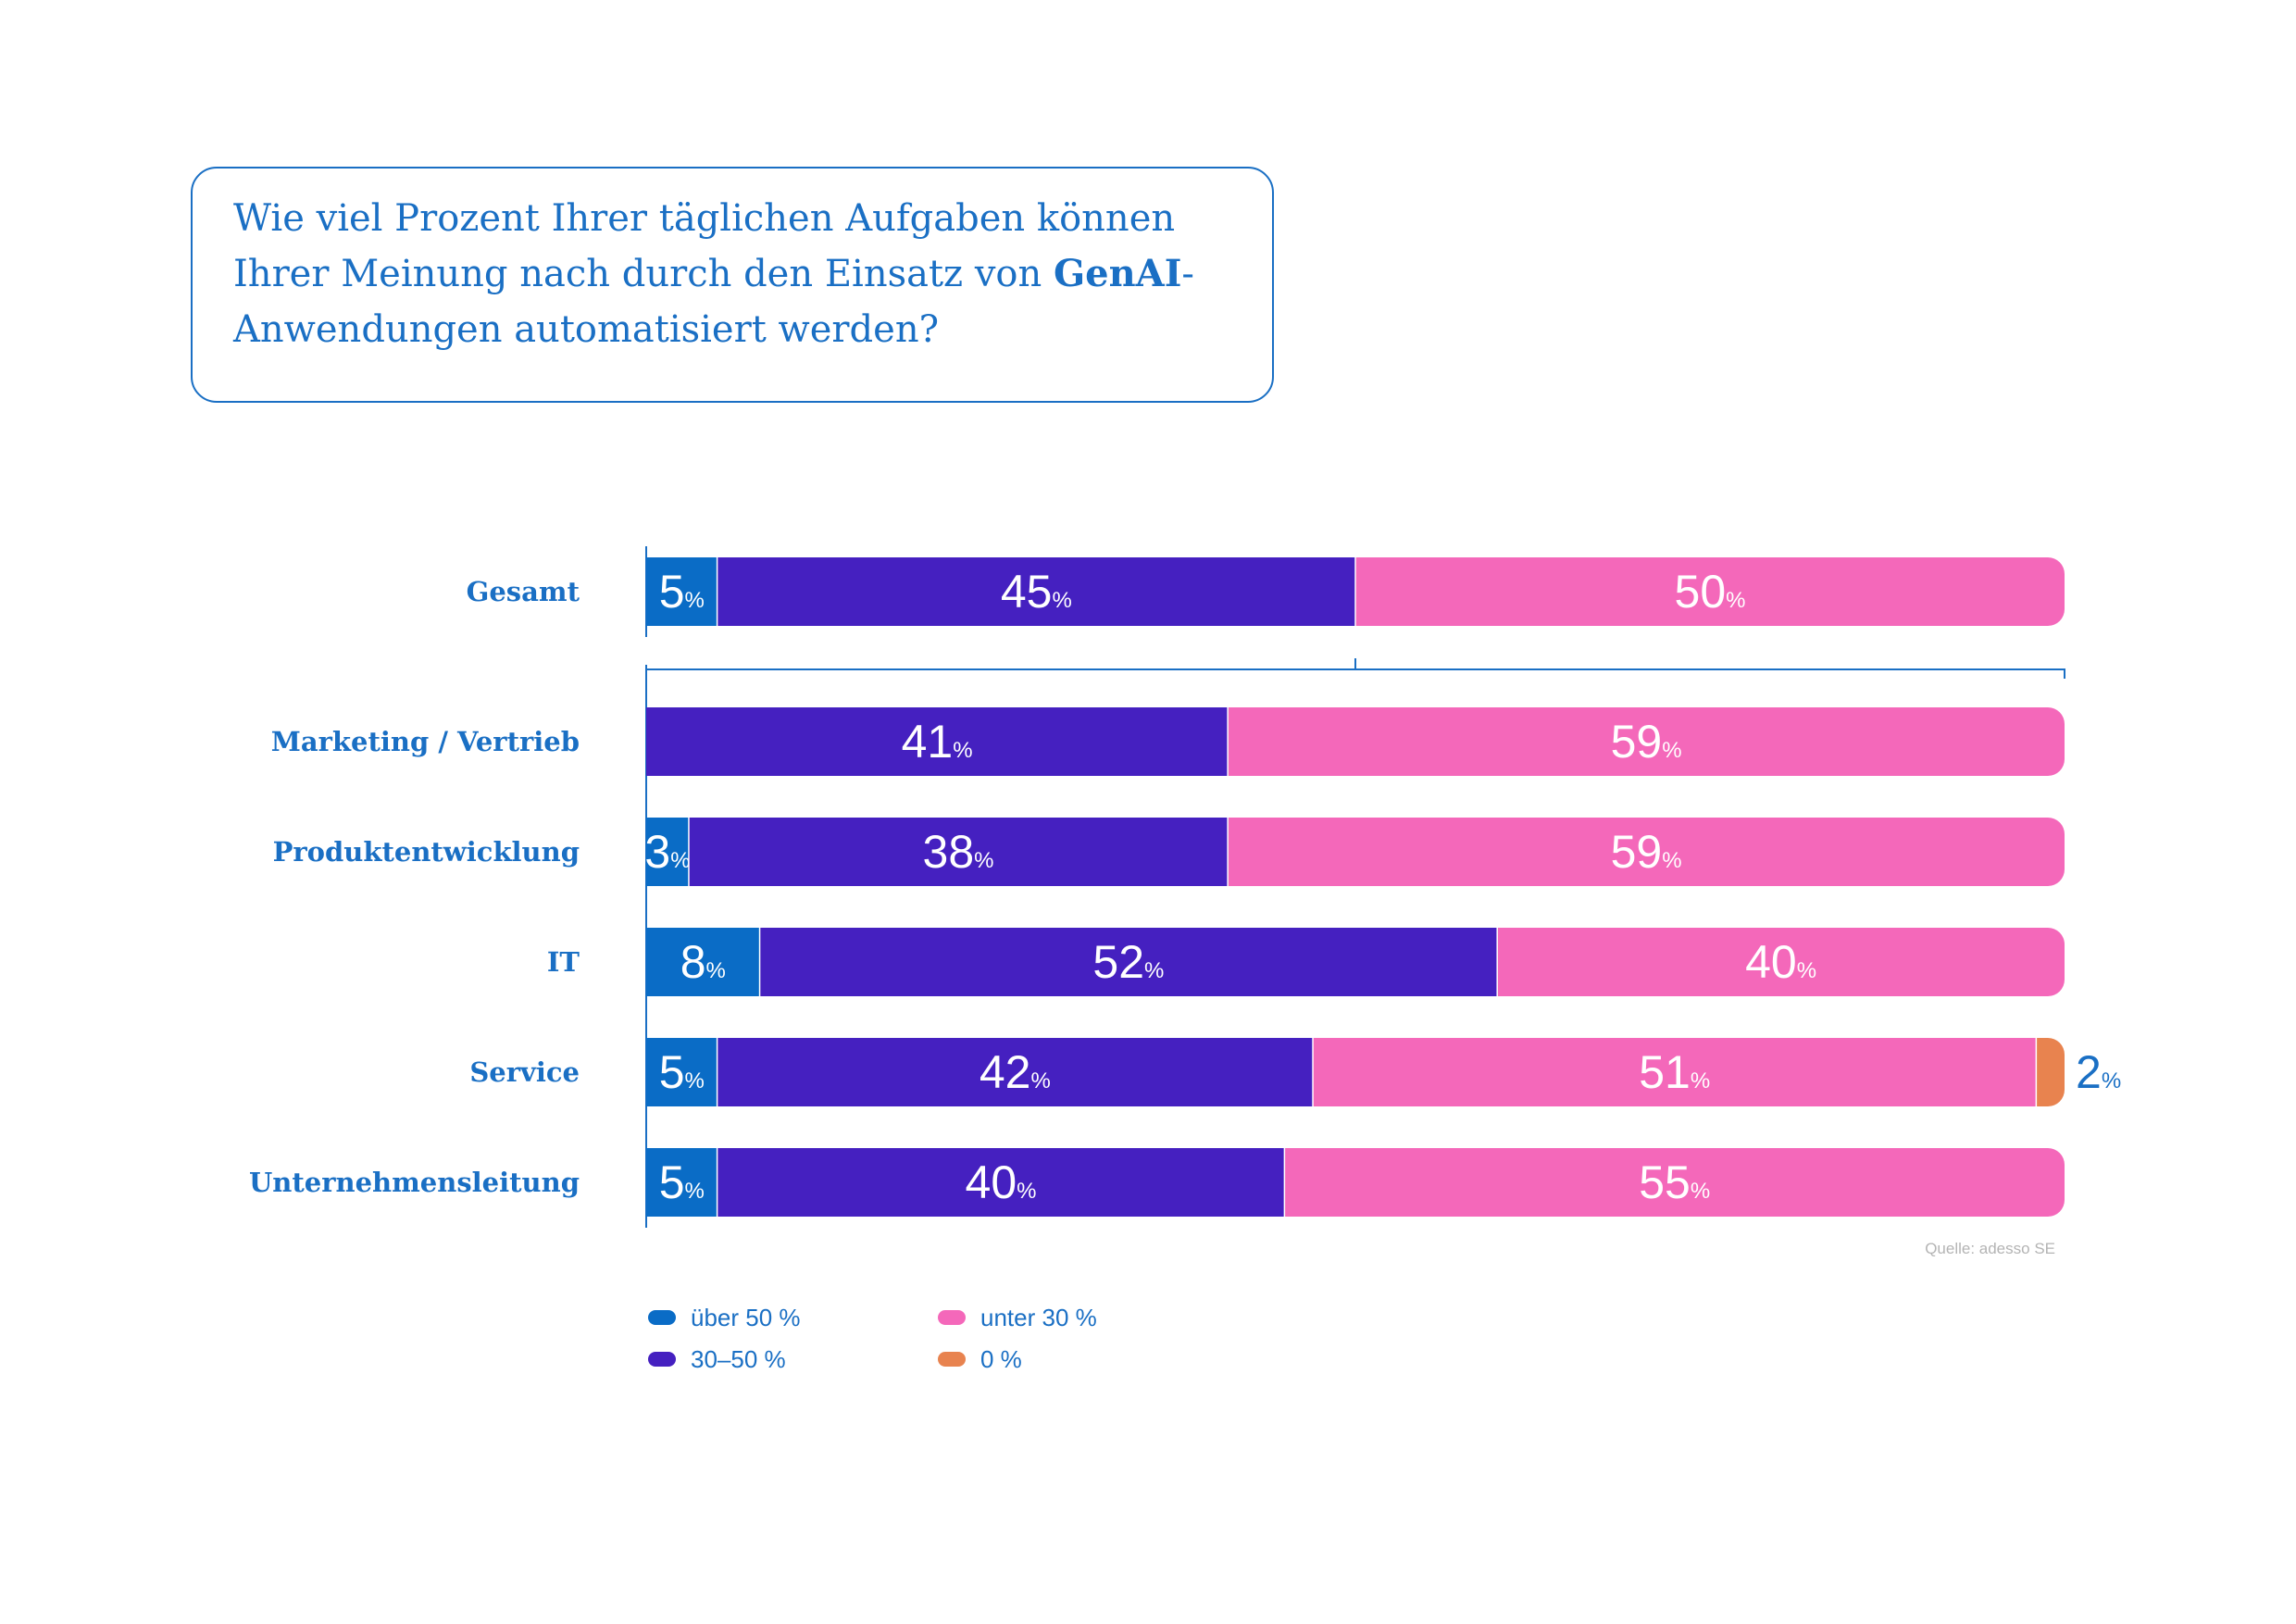 This screenshot has height=1624, width=2296. I want to click on data-label-marketing-vertrieb-2: 59%, so click(1646, 742).